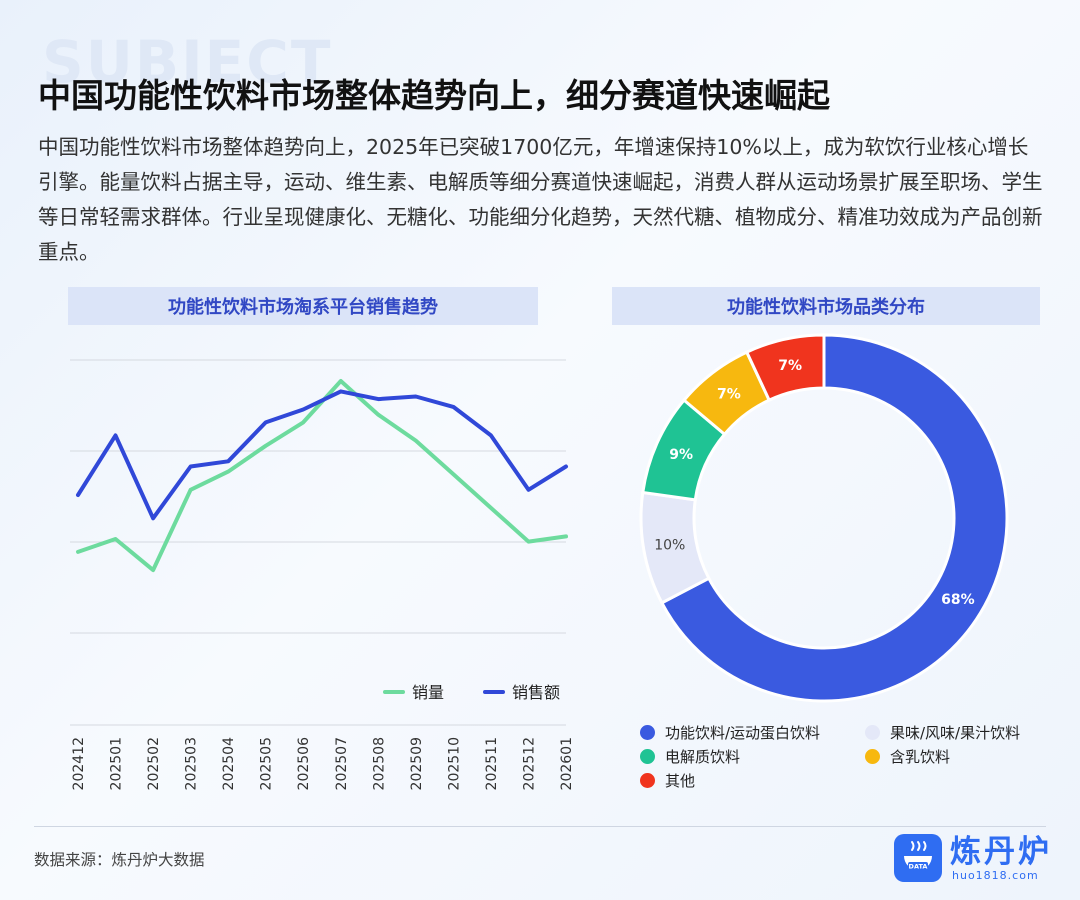 The width and height of the screenshot is (1080, 900). What do you see at coordinates (918, 858) in the screenshot?
I see `brand-logo-icon: DATA` at bounding box center [918, 858].